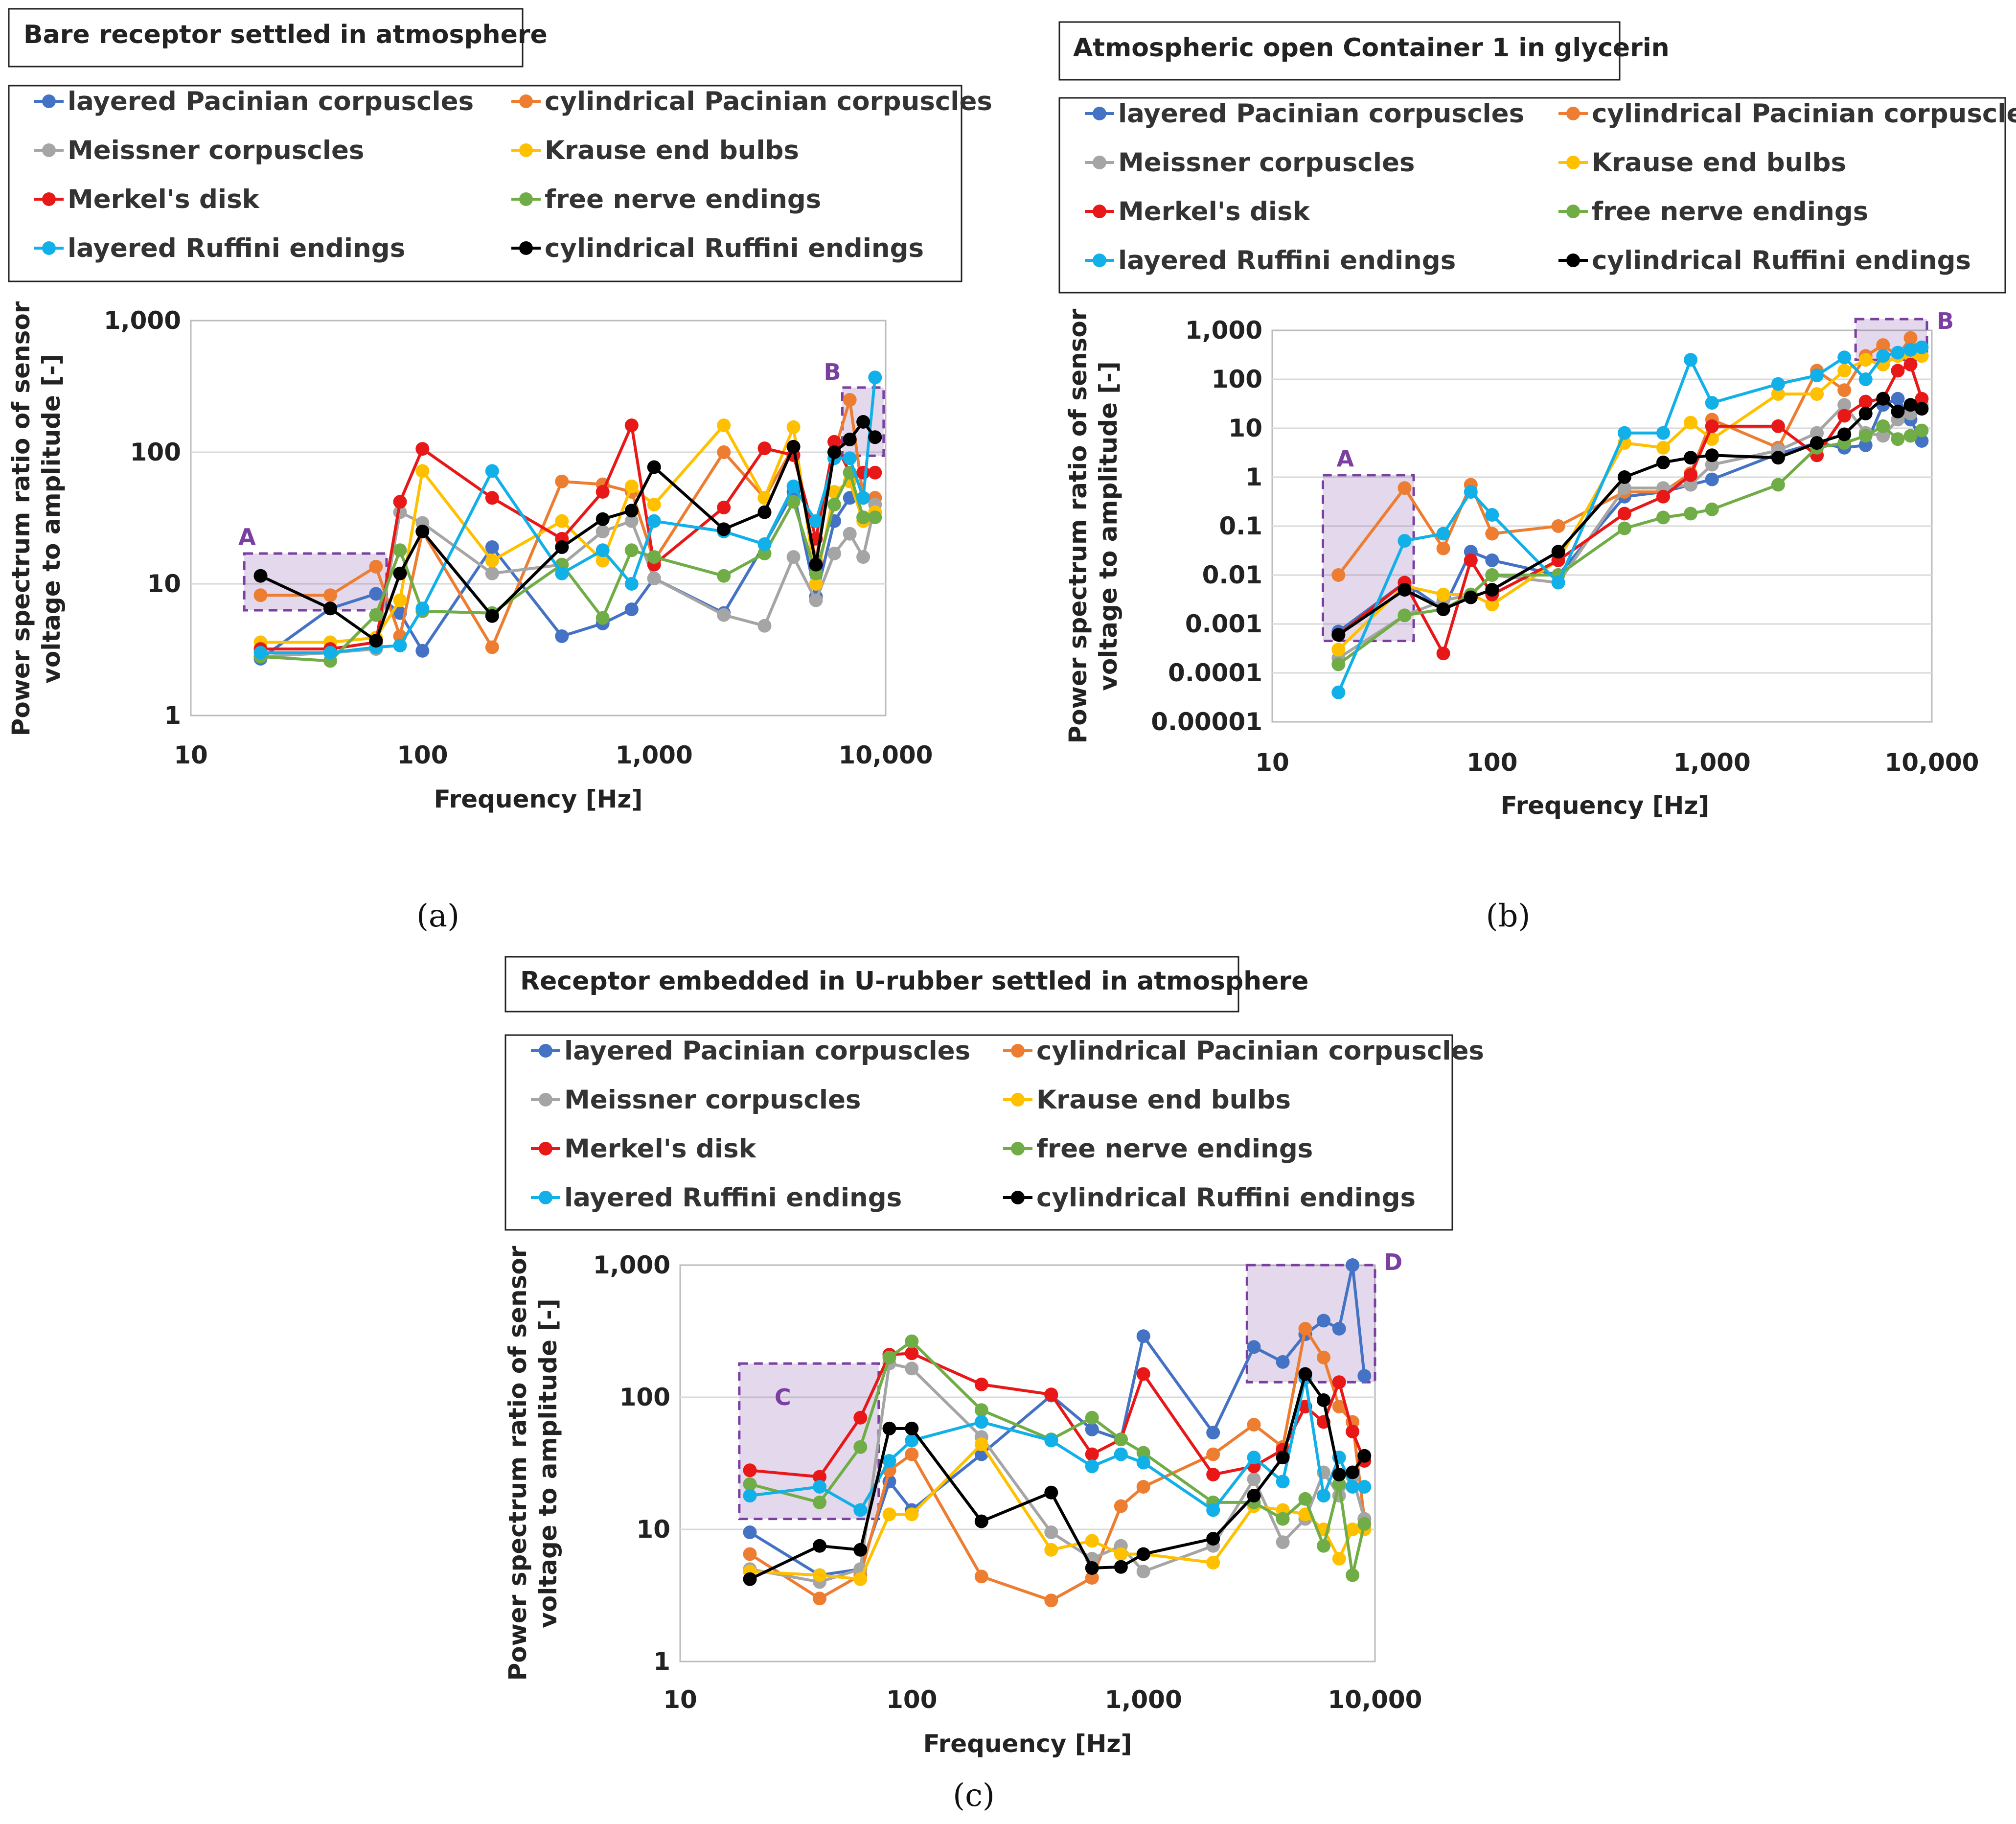 This screenshot has height=1824, width=2016. What do you see at coordinates (1266, 163) in the screenshot?
I see `legend-label-meissner-corpuscles: Meissner corpuscles` at bounding box center [1266, 163].